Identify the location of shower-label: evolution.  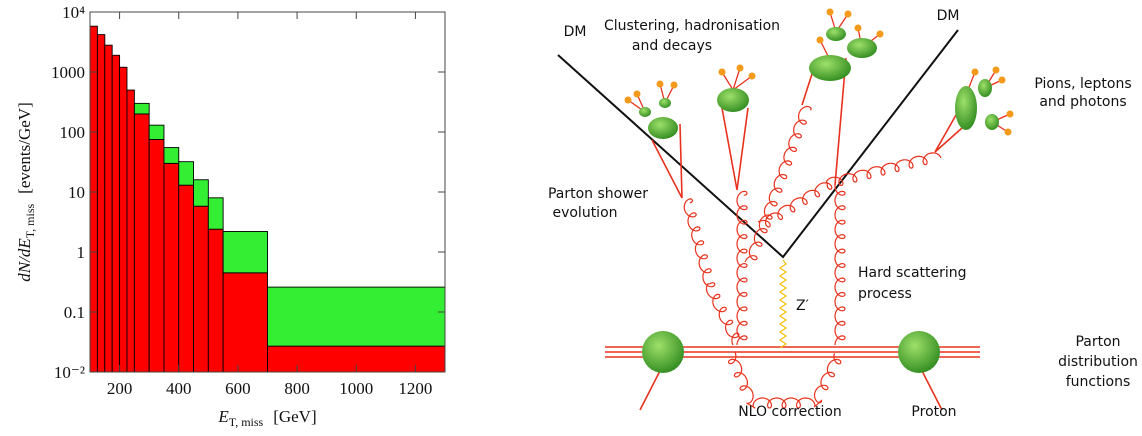
(584, 213).